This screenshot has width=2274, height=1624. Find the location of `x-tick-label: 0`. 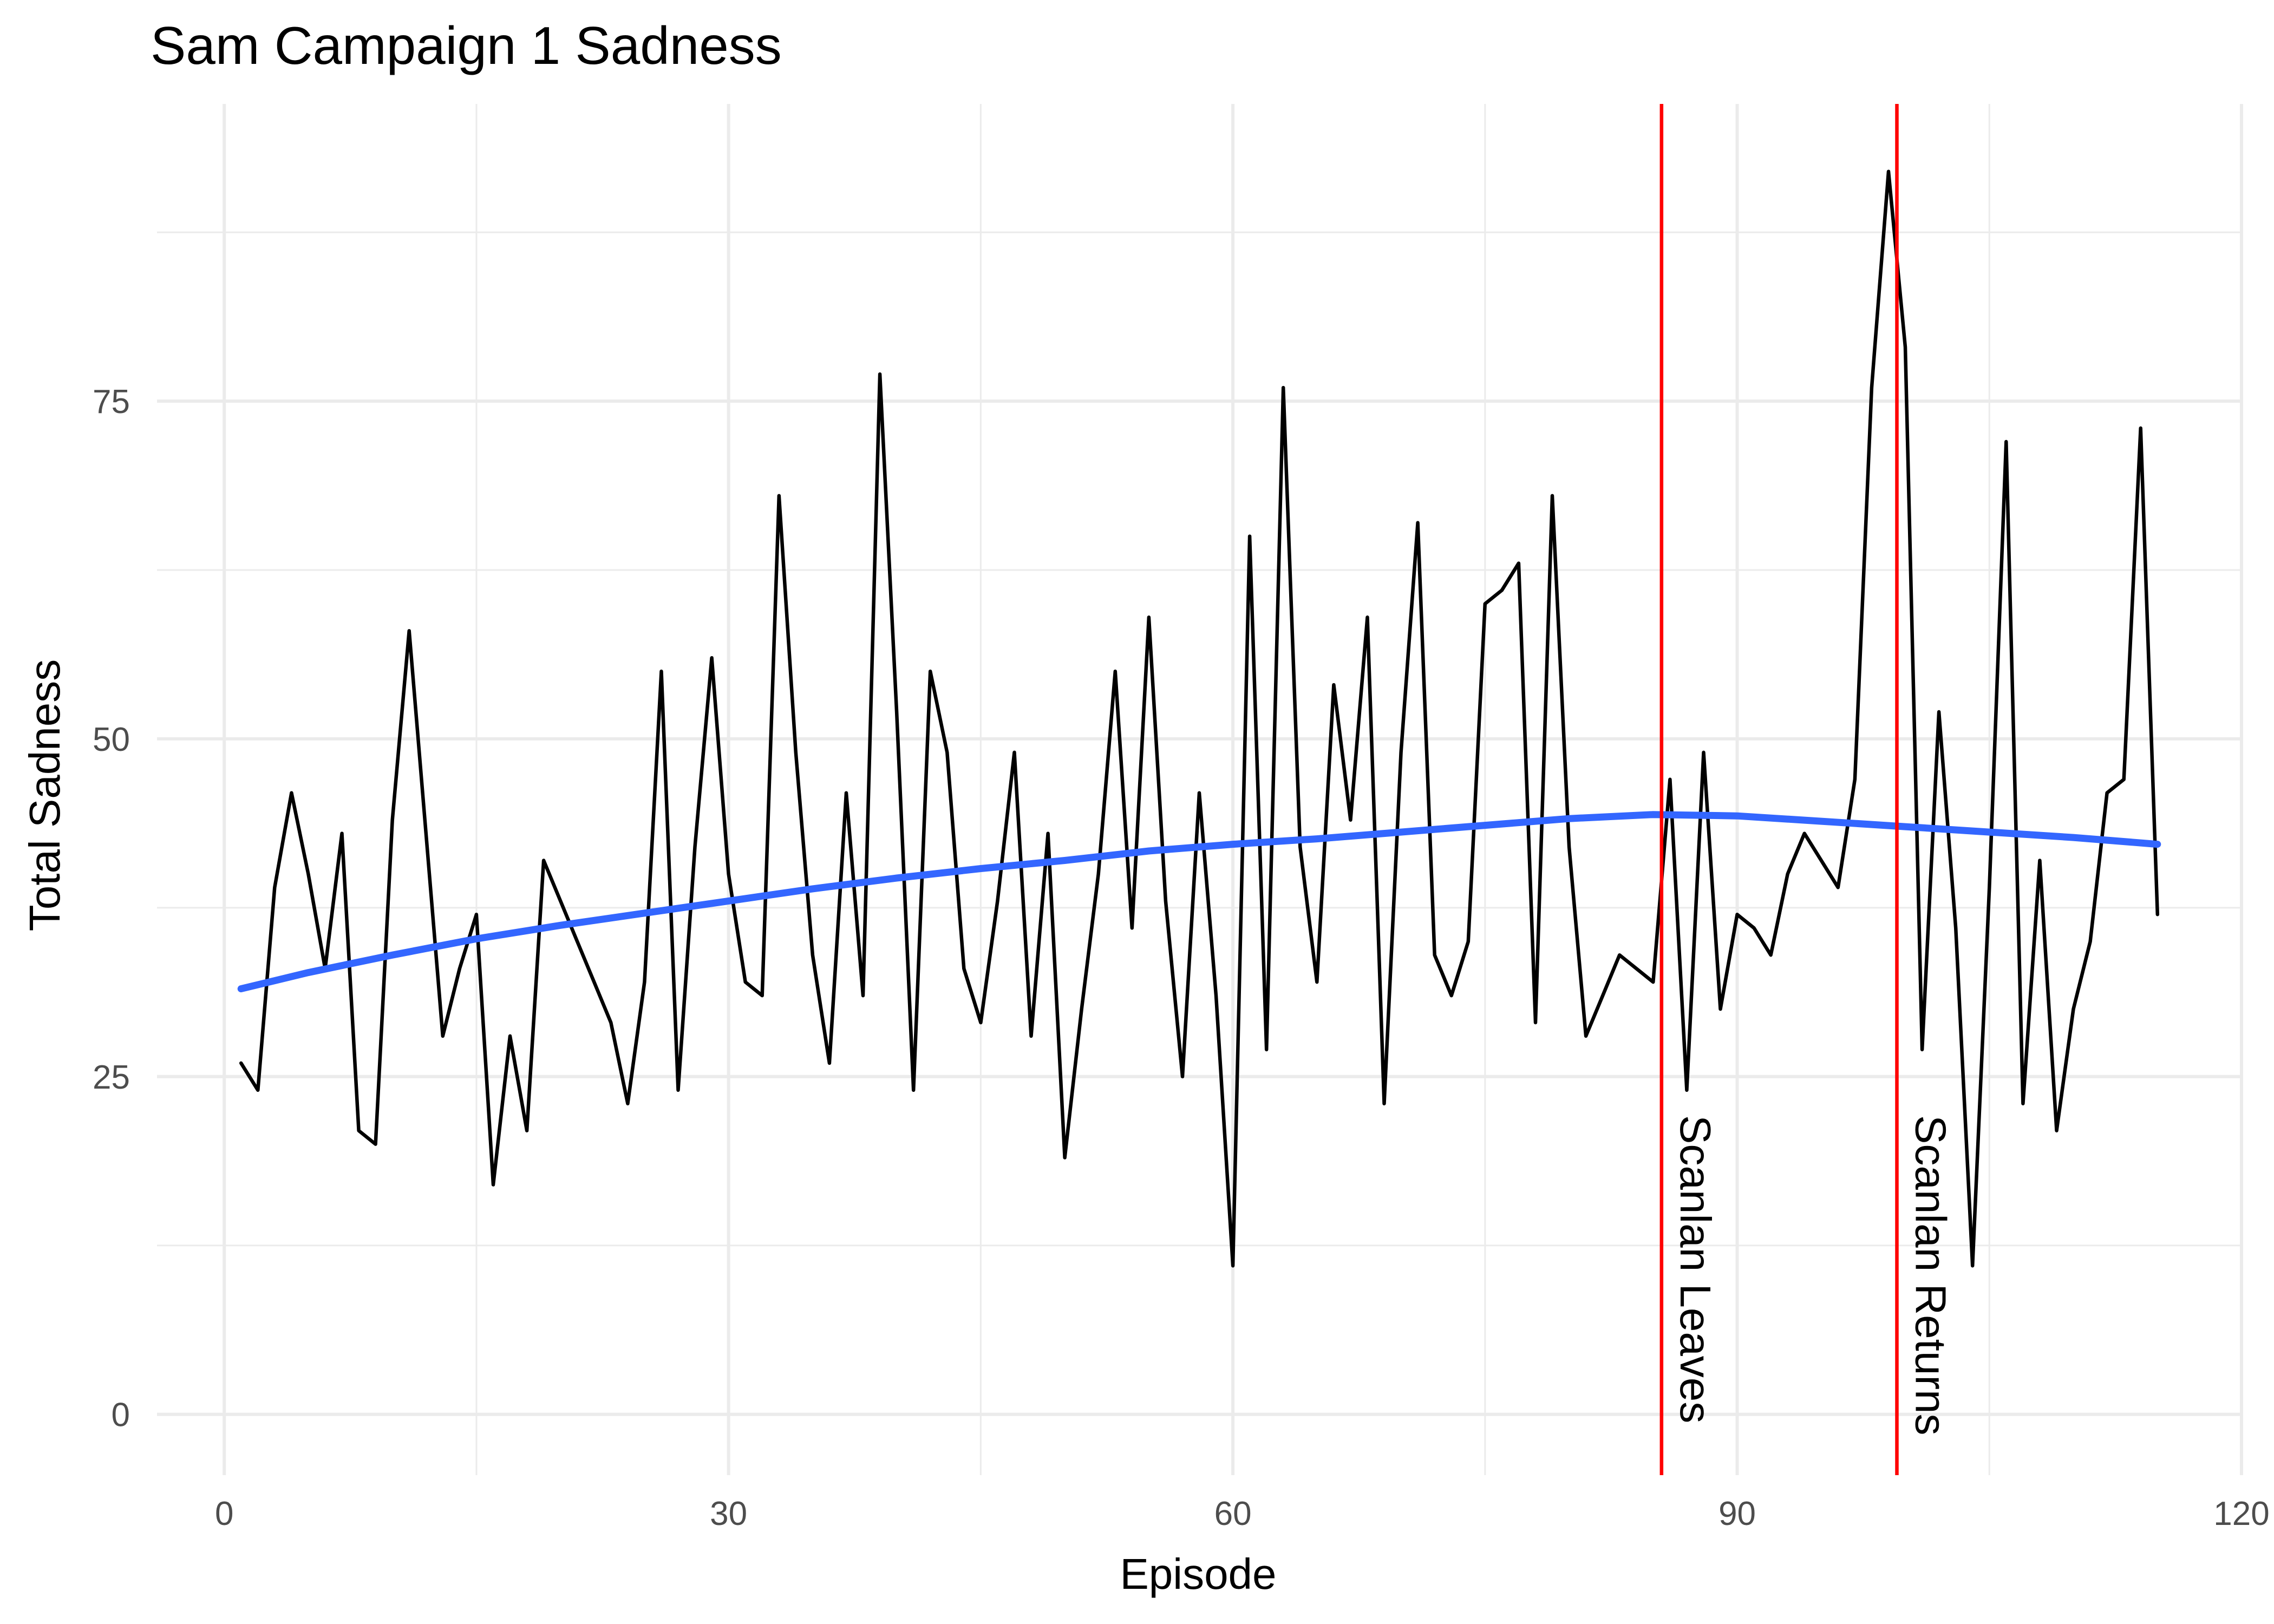

x-tick-label: 0 is located at coordinates (224, 1514).